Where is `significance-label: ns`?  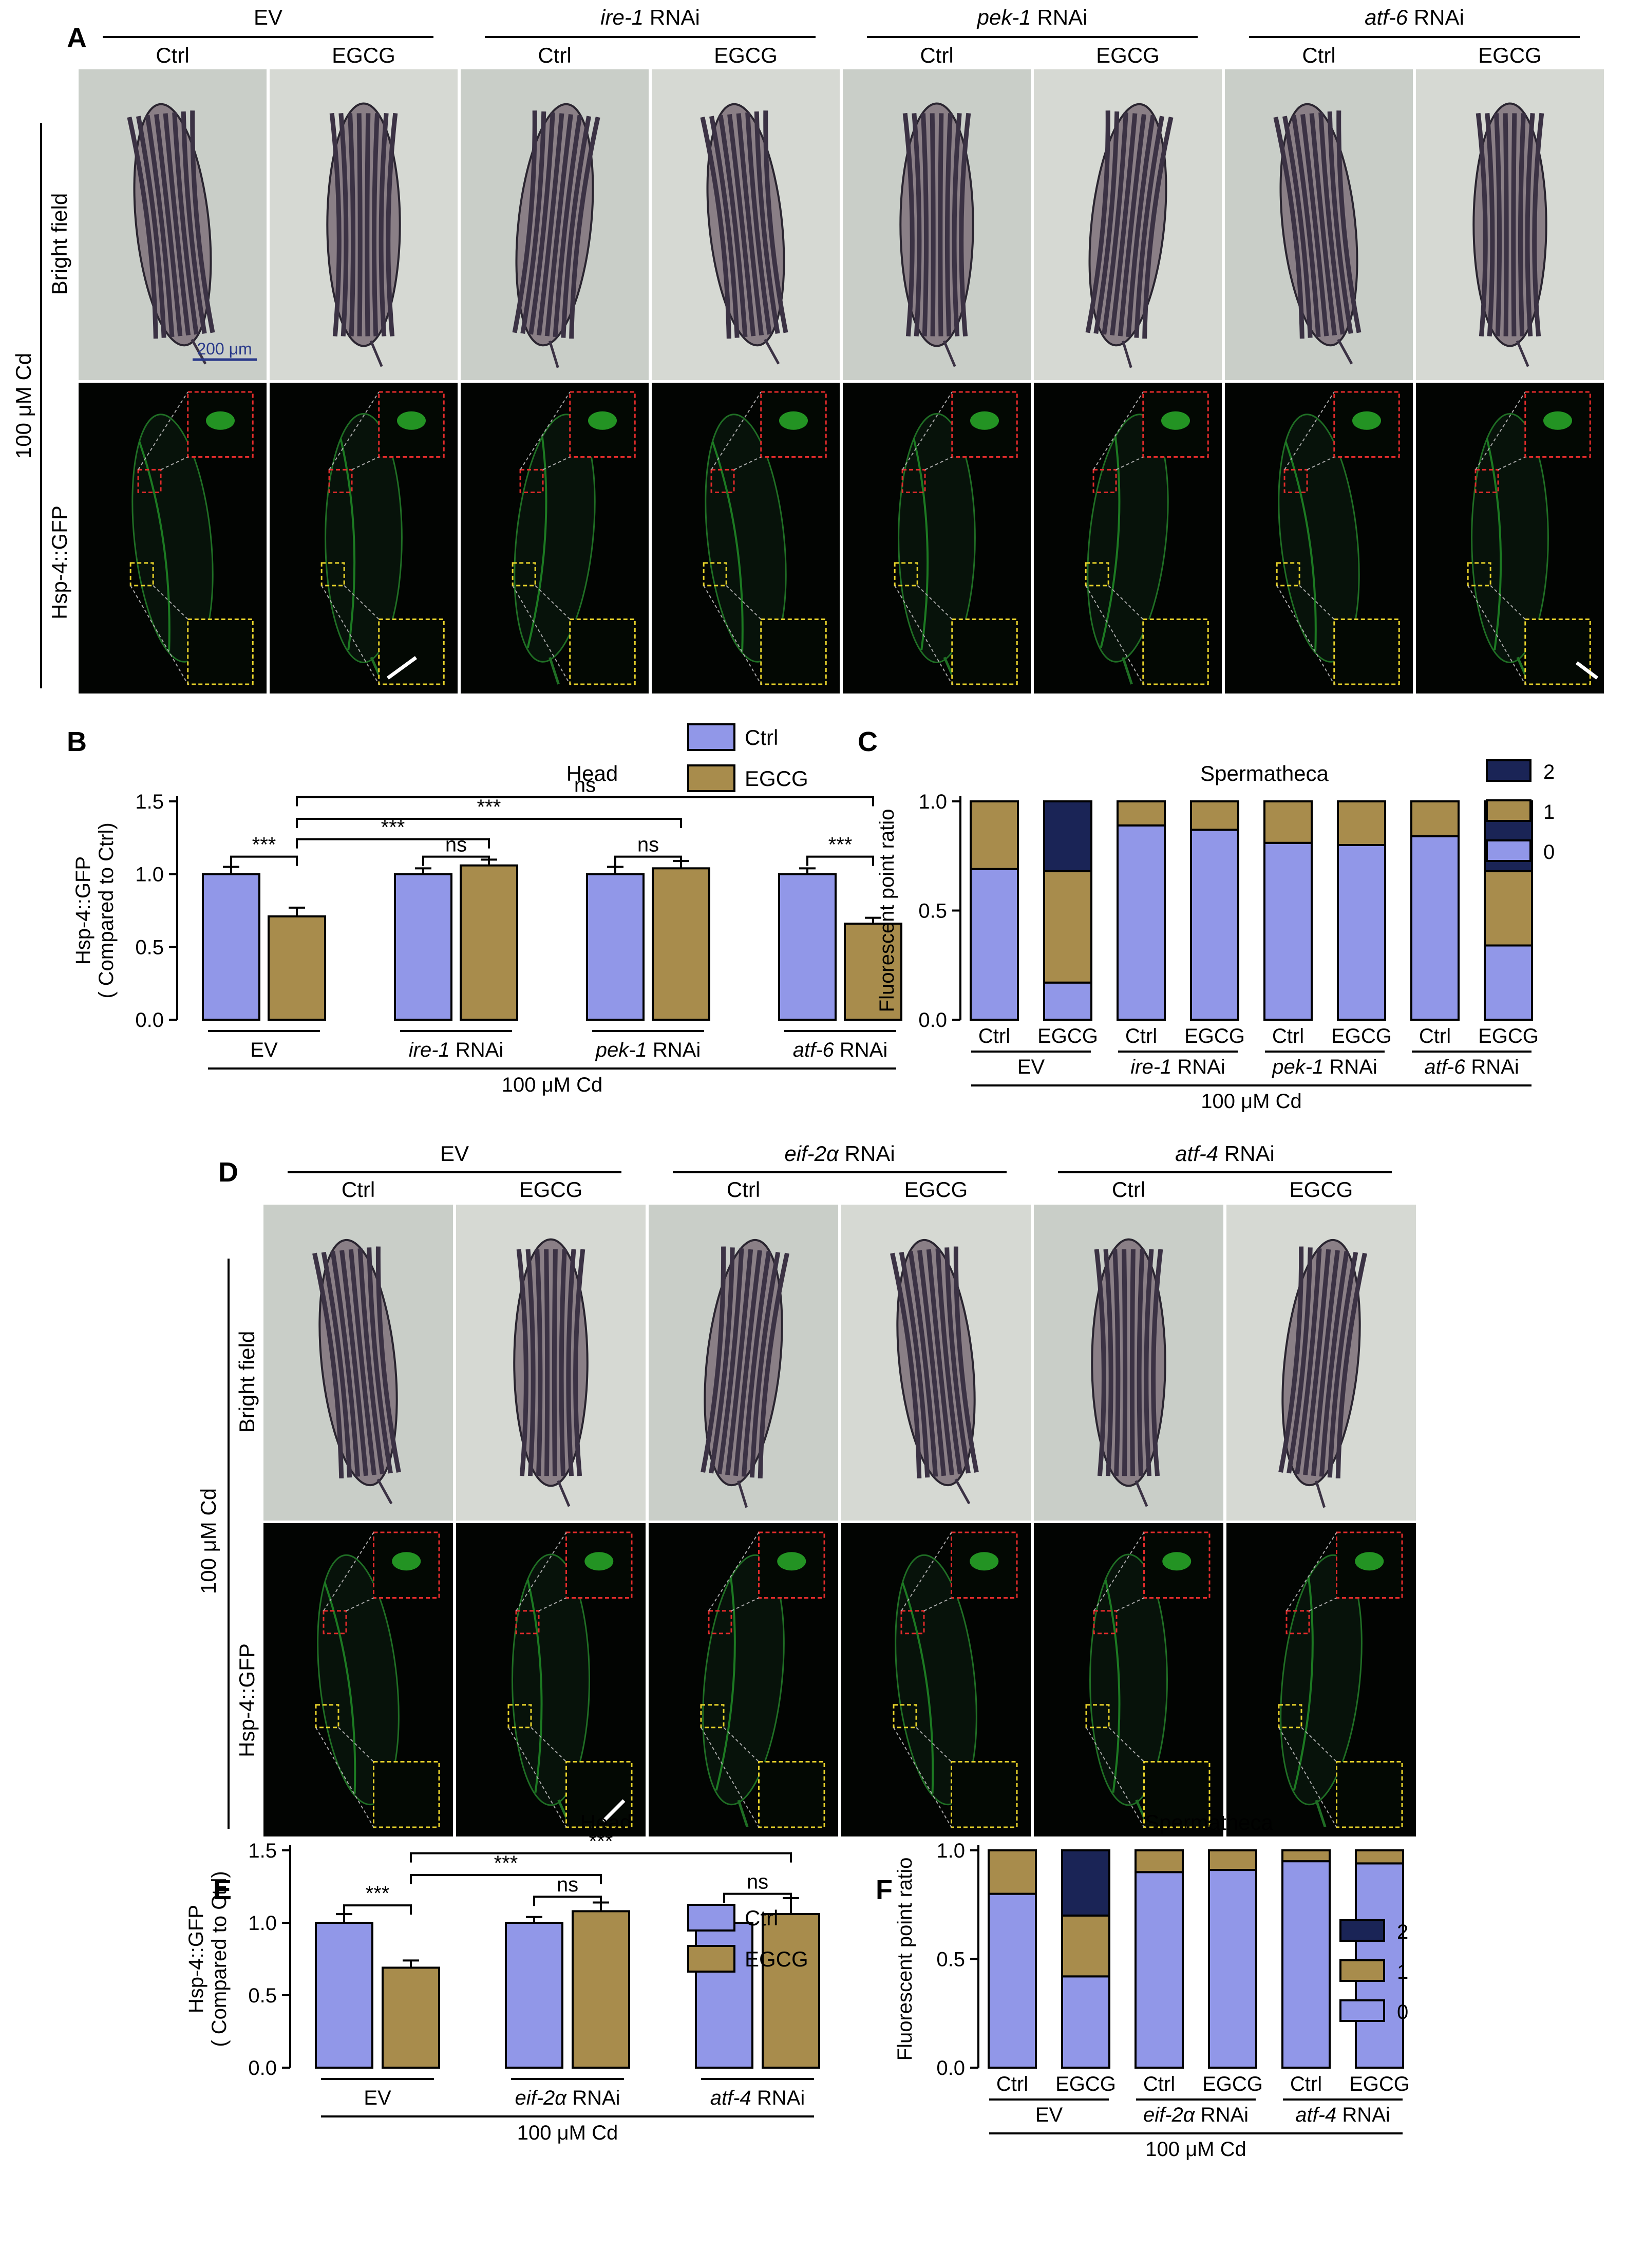 significance-label: ns is located at coordinates (757, 1882).